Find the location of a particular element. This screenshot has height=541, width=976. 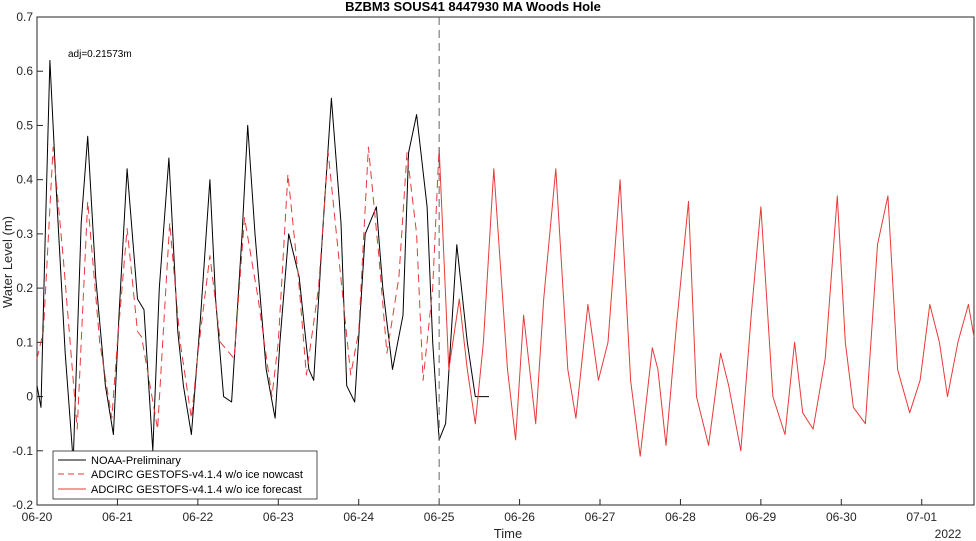

x-tick-label: 07-01 is located at coordinates (921, 517).